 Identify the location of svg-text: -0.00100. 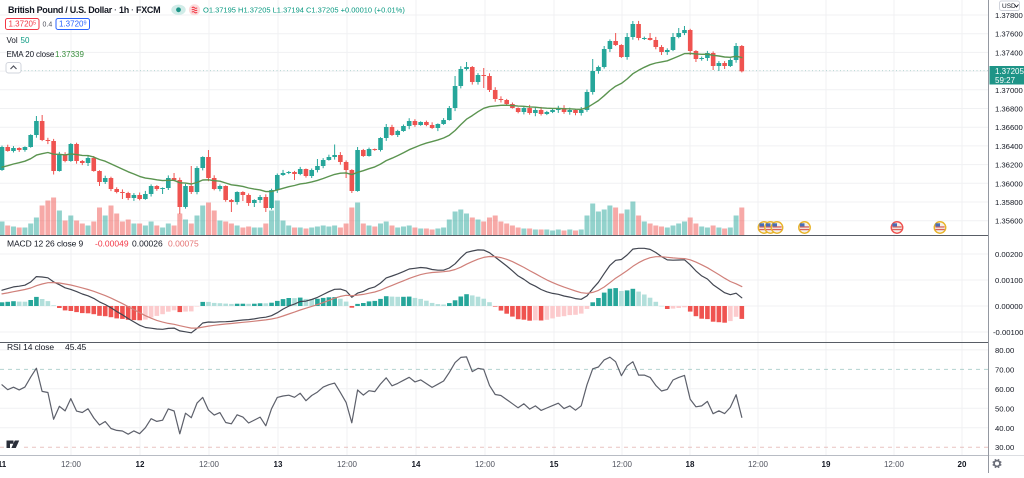
(1008, 332).